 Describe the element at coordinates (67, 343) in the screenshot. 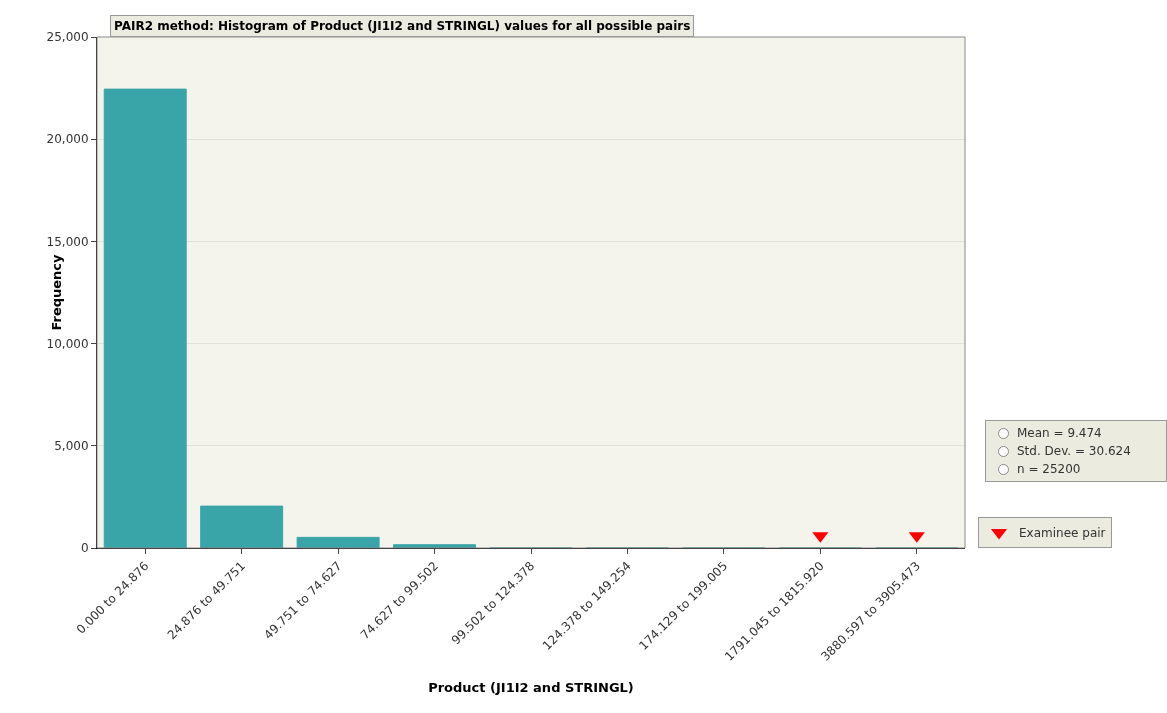

I see `y-tick-label: 10,000` at that location.